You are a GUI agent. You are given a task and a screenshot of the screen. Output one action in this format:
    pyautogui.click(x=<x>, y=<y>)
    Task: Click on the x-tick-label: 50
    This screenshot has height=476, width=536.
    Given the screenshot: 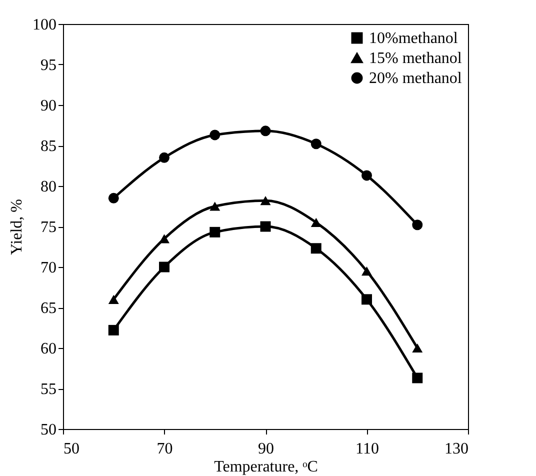 What is the action you would take?
    pyautogui.click(x=72, y=449)
    